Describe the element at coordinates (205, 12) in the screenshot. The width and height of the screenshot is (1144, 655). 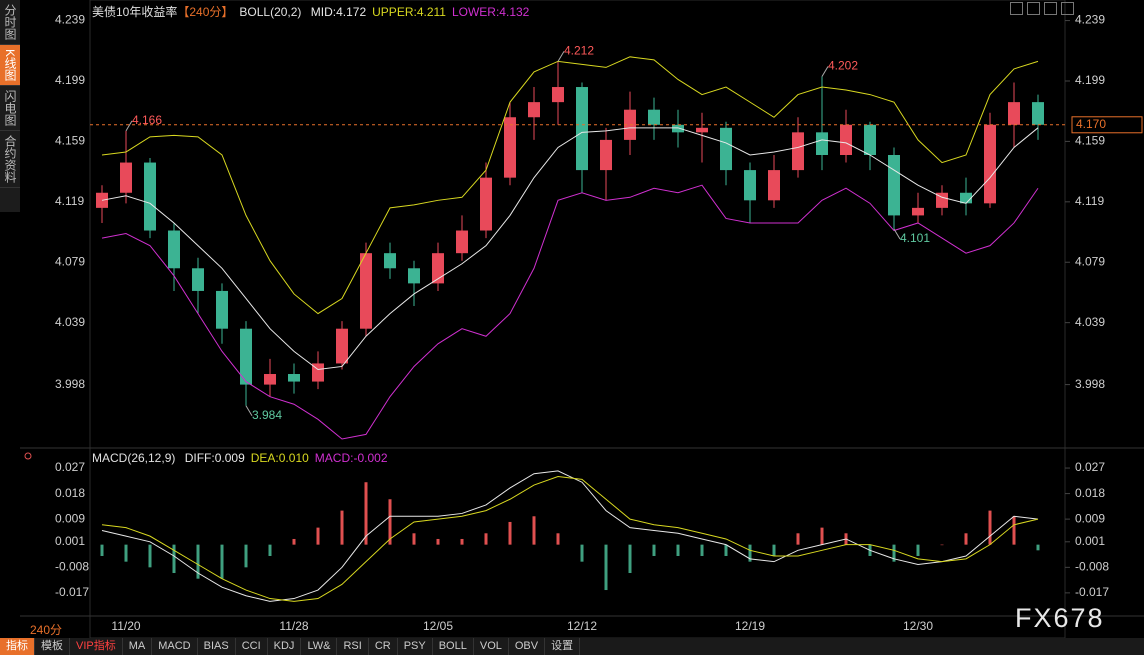
I see `period: 【240分】` at that location.